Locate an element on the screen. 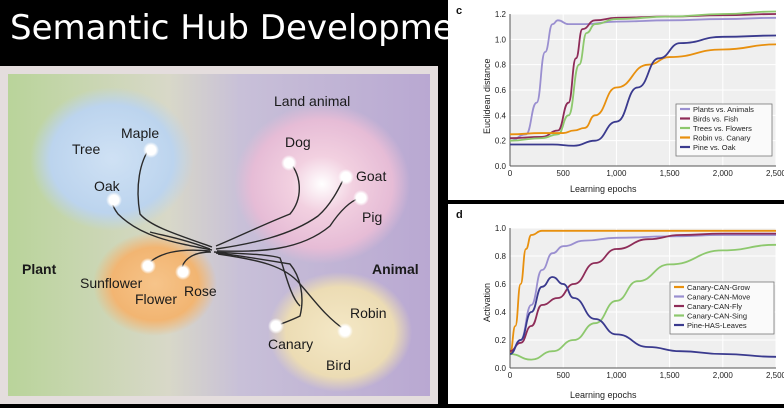 This screenshot has width=784, height=408. chart-c-panel-label: c is located at coordinates (459, 11).